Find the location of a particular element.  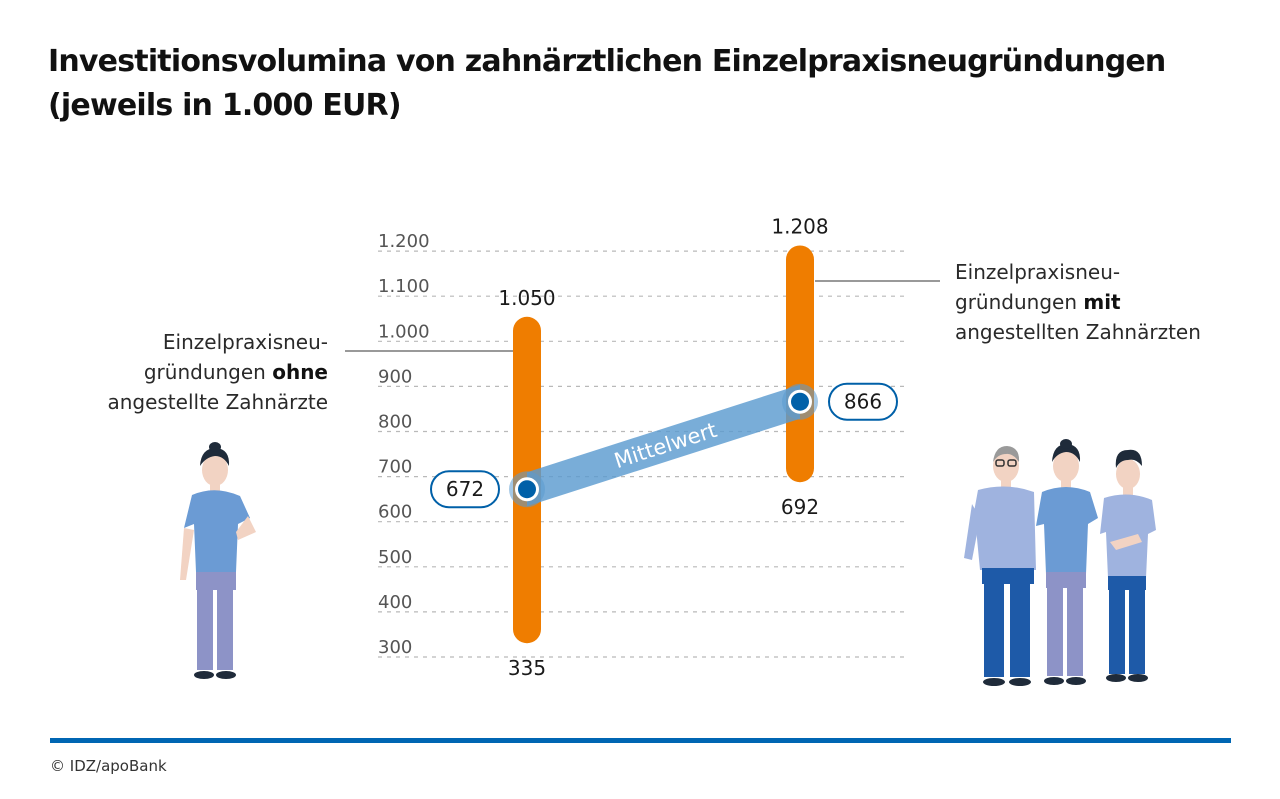

y-tick-label-900: 900 is located at coordinates (395, 376).